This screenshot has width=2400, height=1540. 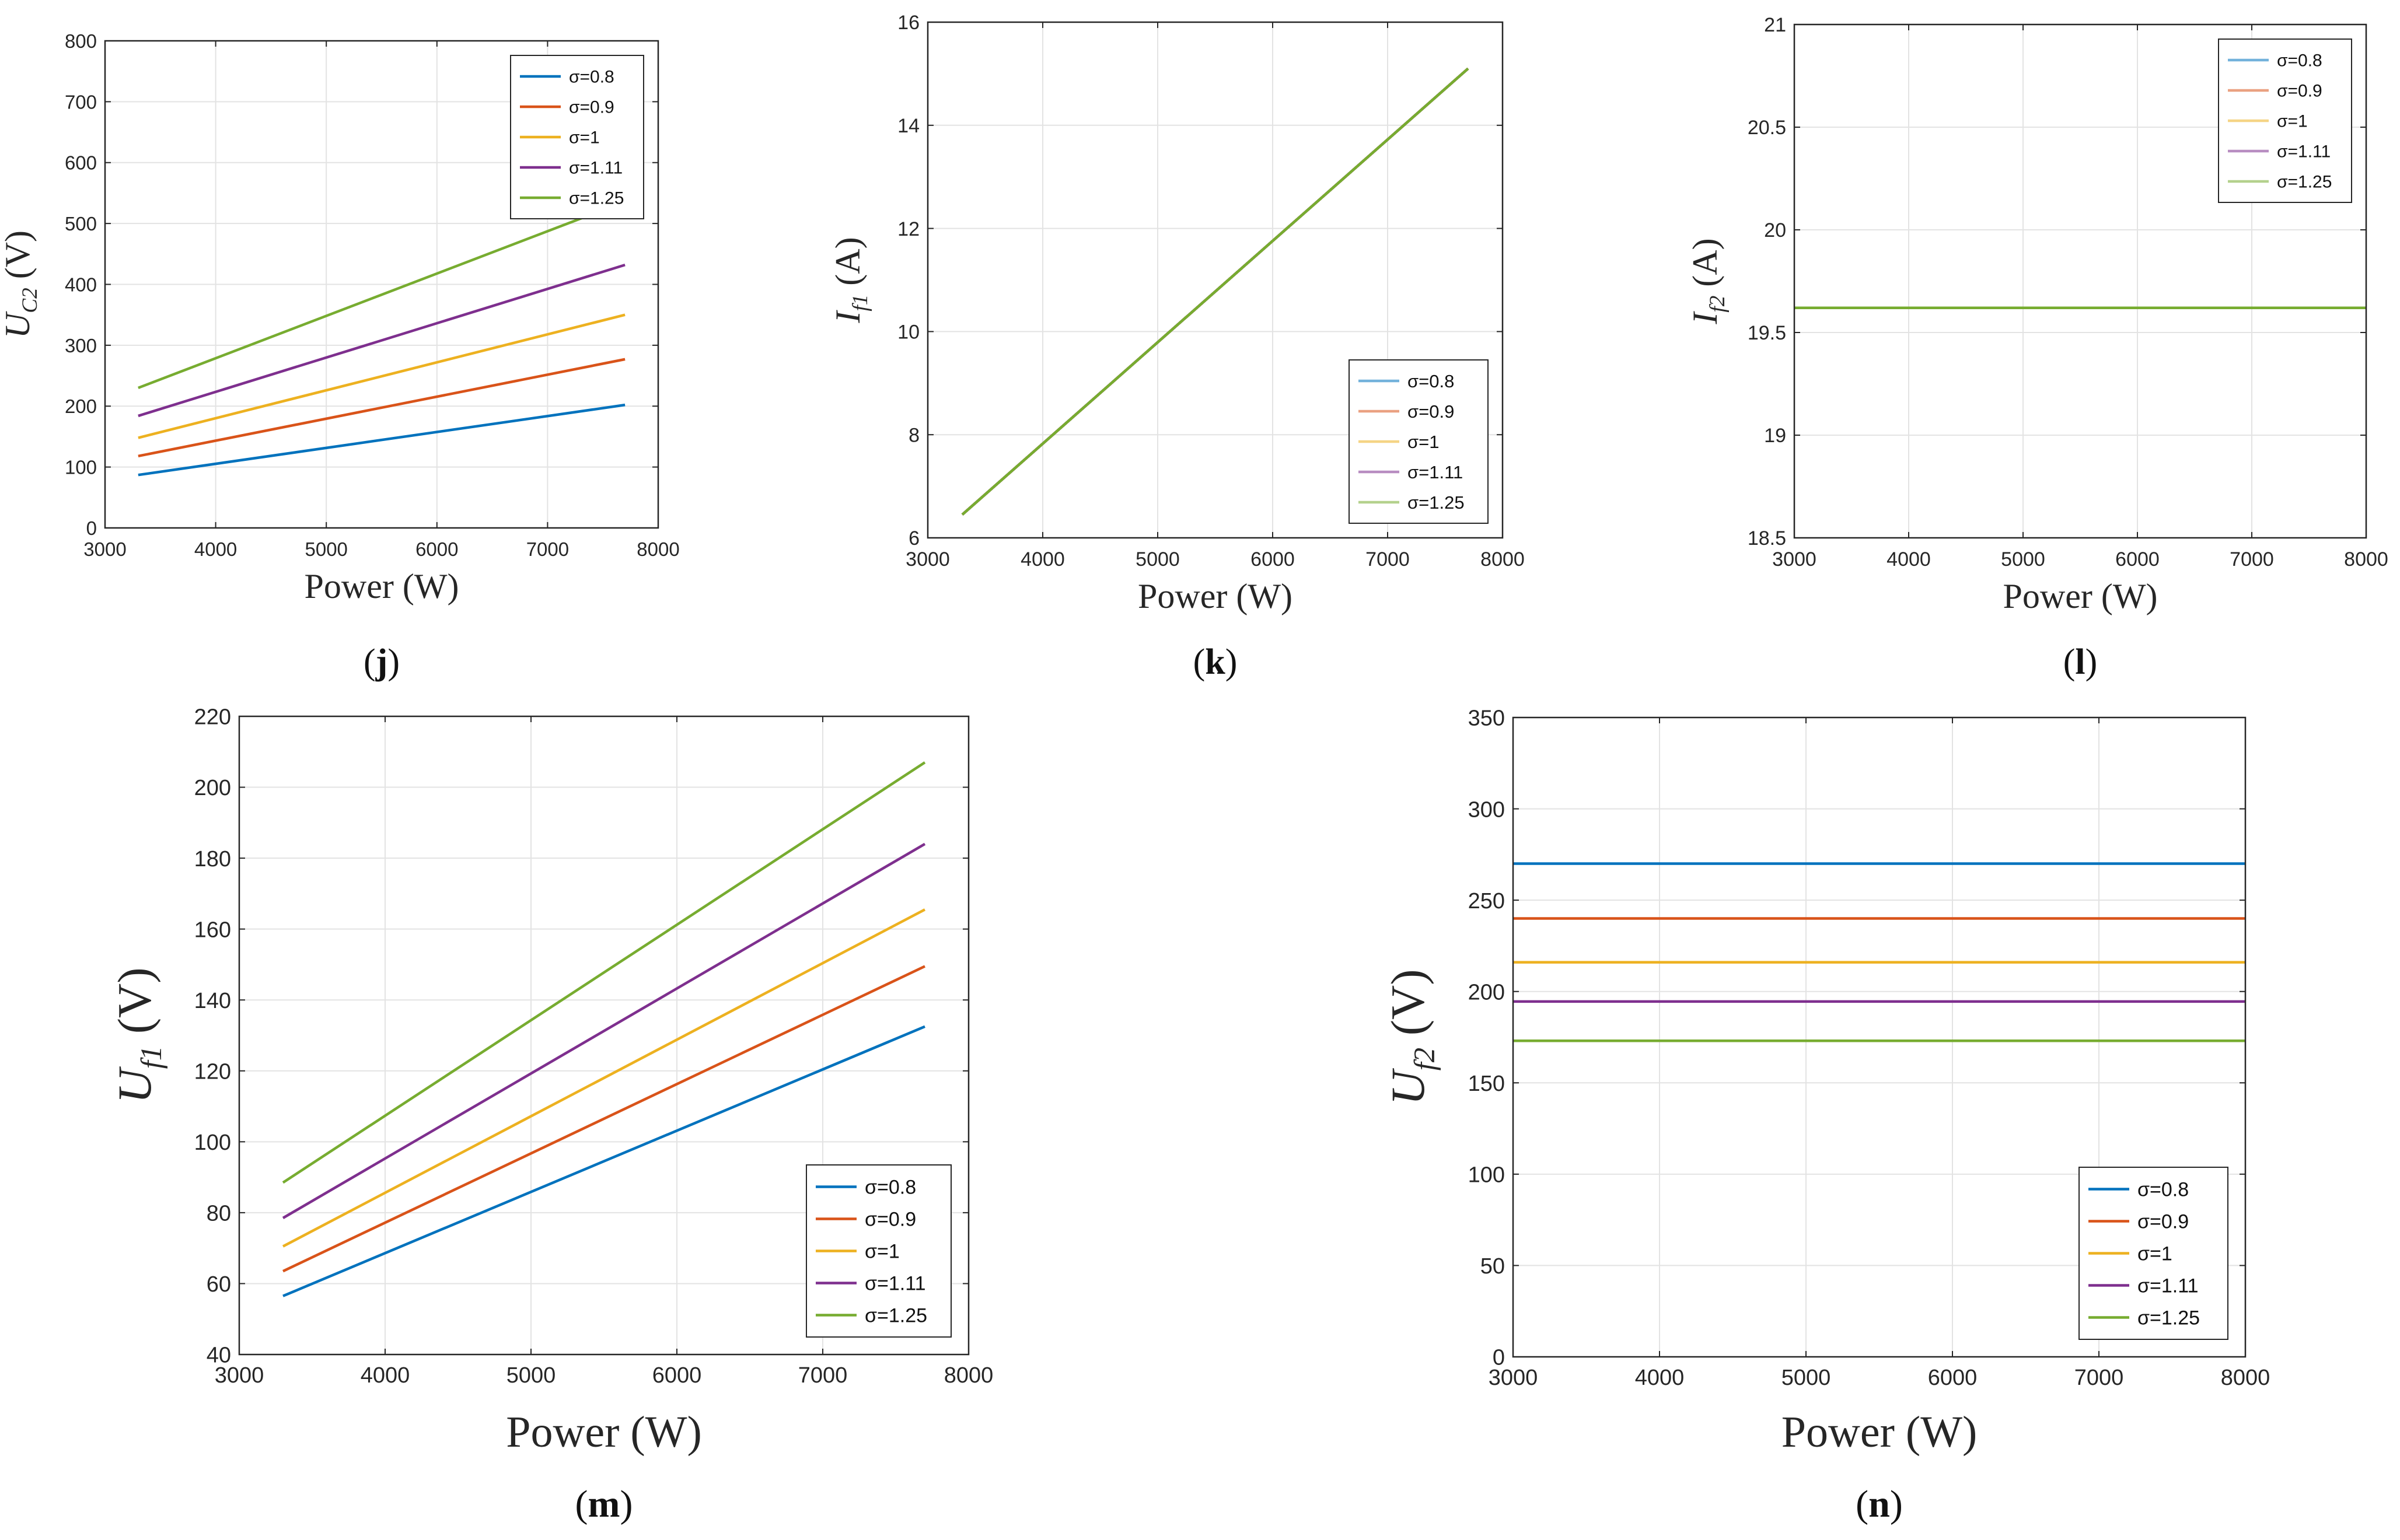 What do you see at coordinates (81, 41) in the screenshot?
I see `y-tick-label: 800` at bounding box center [81, 41].